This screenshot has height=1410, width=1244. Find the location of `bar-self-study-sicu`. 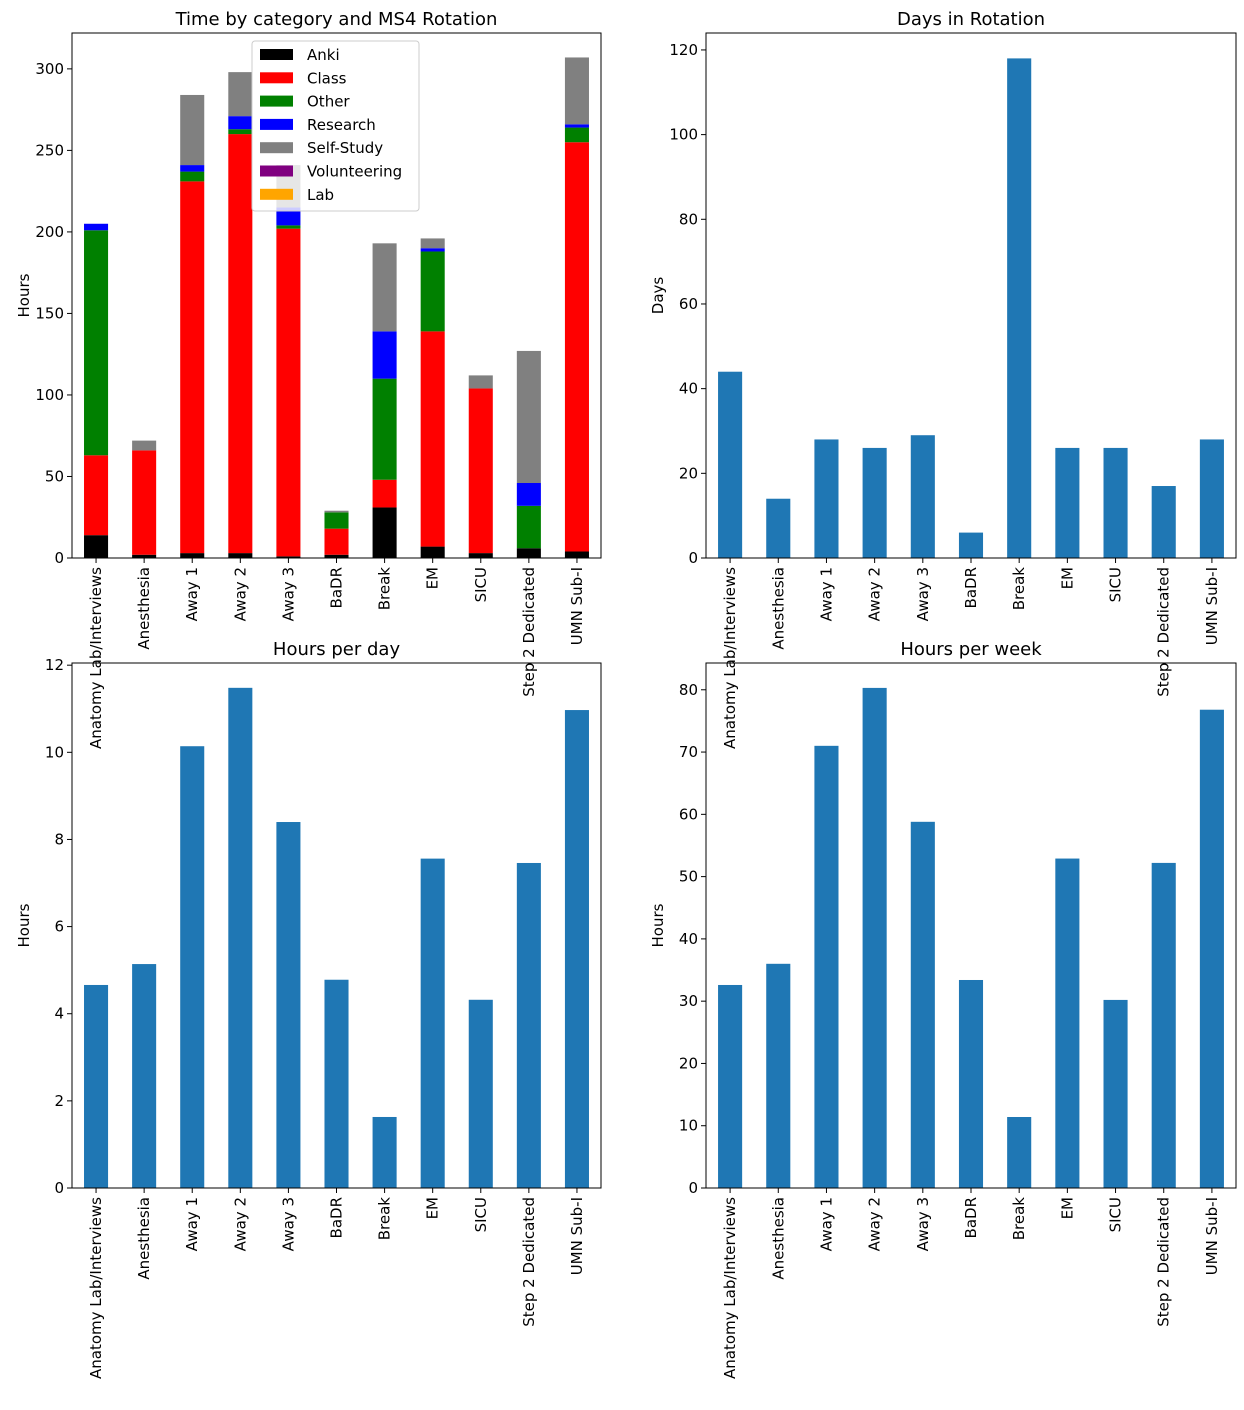

bar-self-study-sicu is located at coordinates (480, 382).